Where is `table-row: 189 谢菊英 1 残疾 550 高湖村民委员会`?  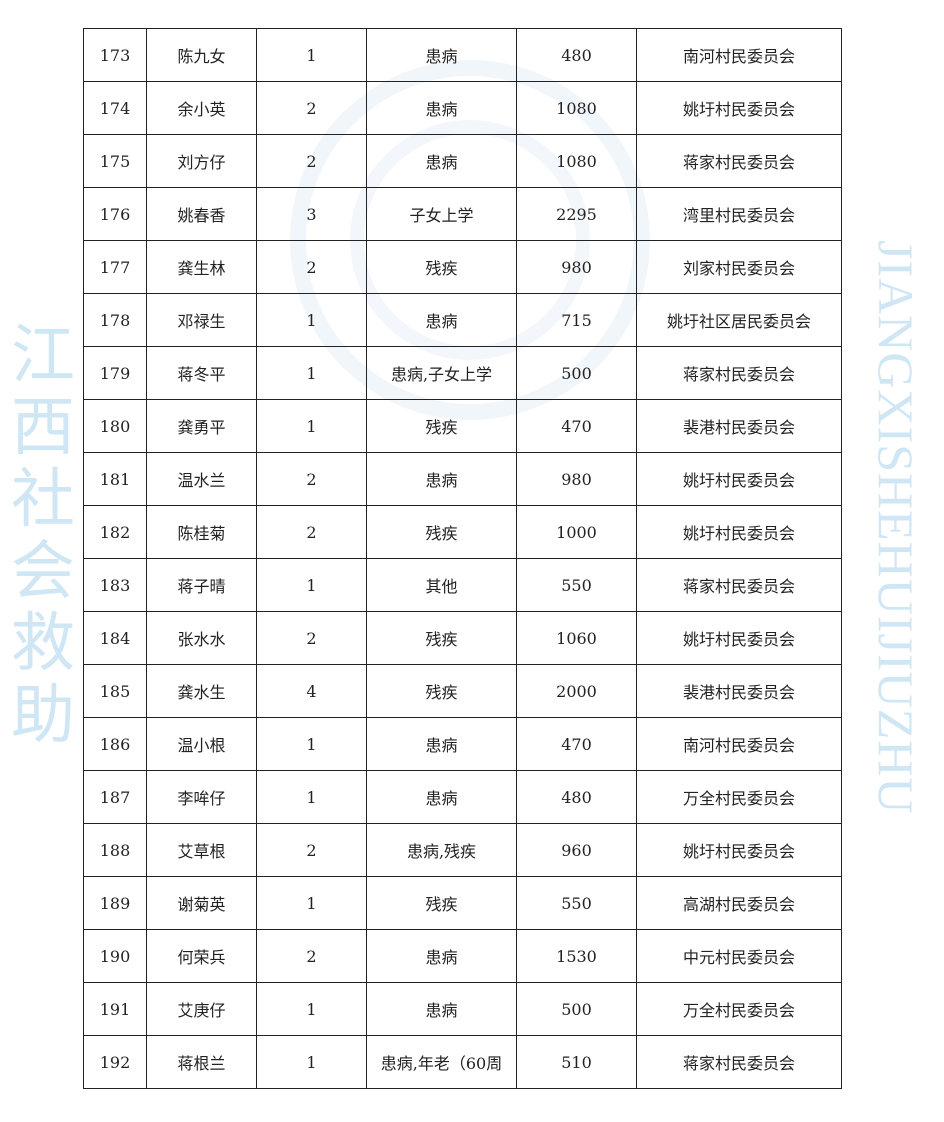
table-row: 189 谢菊英 1 残疾 550 高湖村民委员会 is located at coordinates (462, 903).